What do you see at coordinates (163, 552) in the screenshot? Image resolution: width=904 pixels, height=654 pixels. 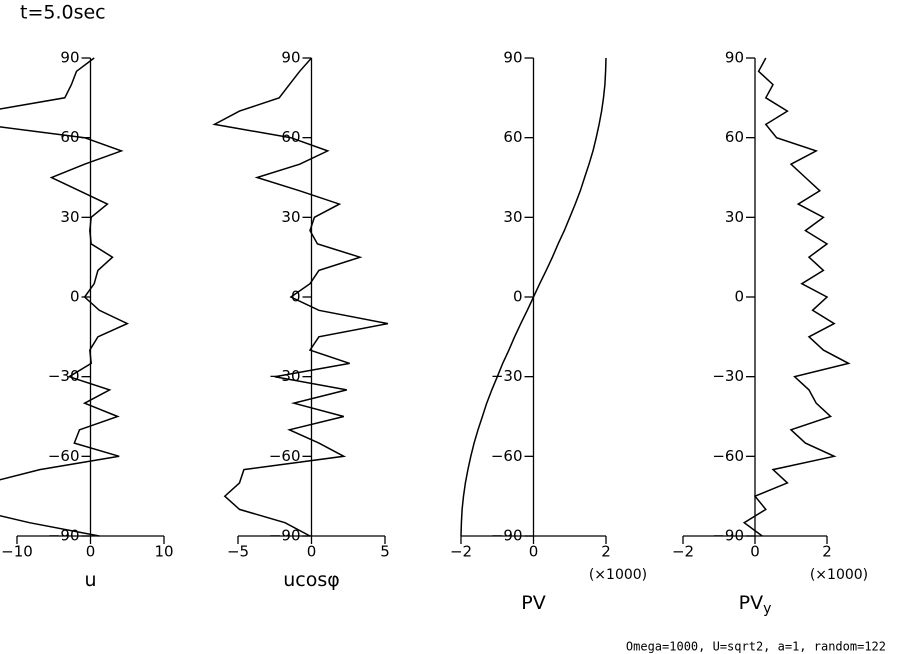 I see `x-tick-label: 10` at bounding box center [163, 552].